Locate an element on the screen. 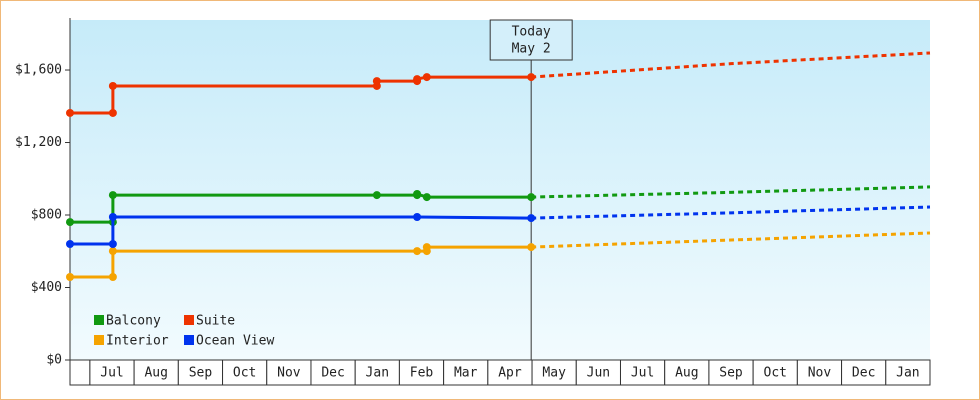 The width and height of the screenshot is (980, 400). x-tick-label: Mar is located at coordinates (466, 373).